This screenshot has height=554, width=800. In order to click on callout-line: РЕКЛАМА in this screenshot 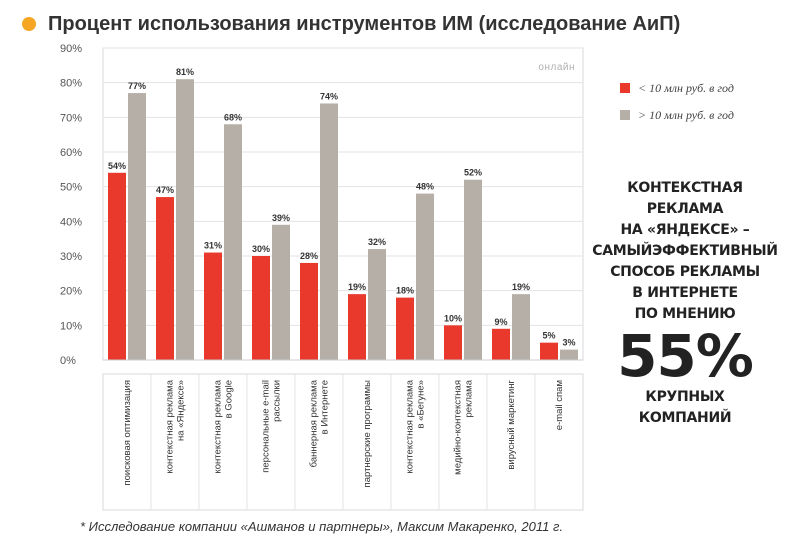, I will do `click(685, 209)`.